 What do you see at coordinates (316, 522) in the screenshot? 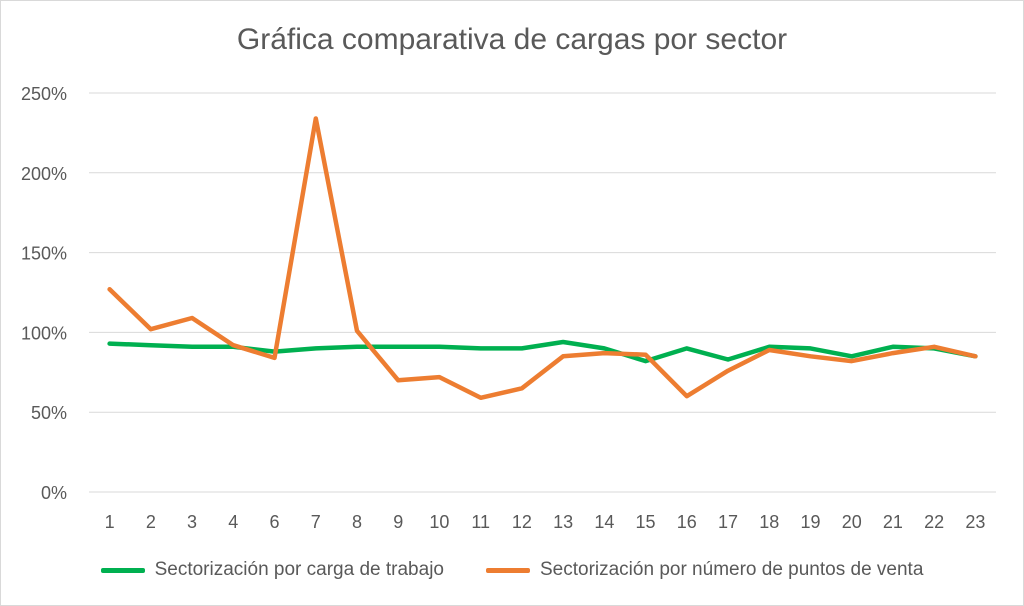
I see `x-tick-label: 7` at bounding box center [316, 522].